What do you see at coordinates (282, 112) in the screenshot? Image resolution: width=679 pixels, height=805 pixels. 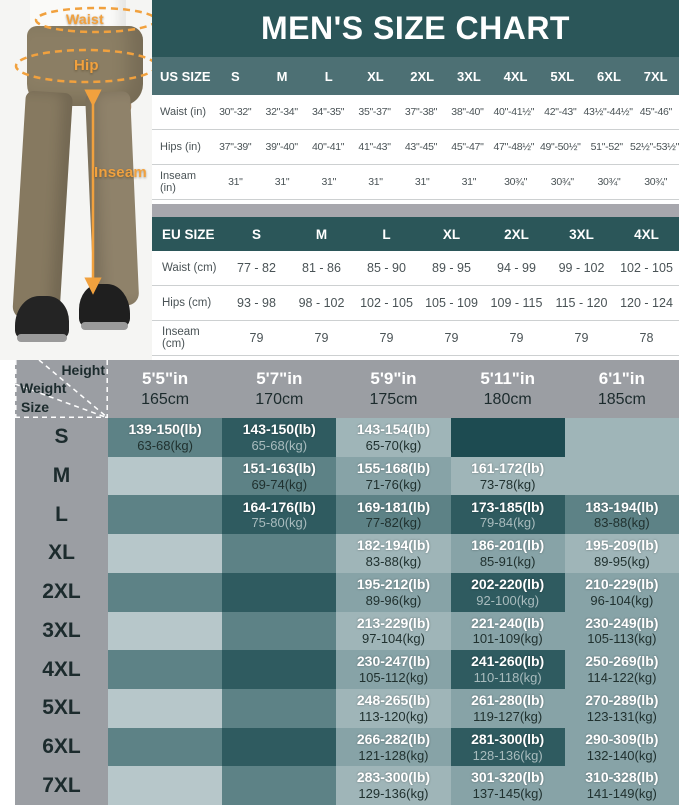 I see `us-value-cell: 32"-34"` at bounding box center [282, 112].